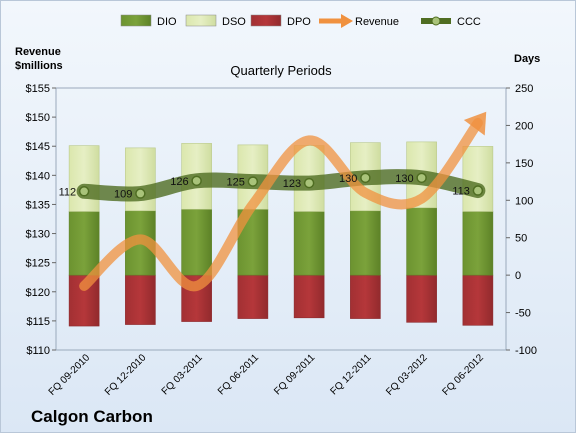 The height and width of the screenshot is (433, 576). Describe the element at coordinates (70, 375) in the screenshot. I see `category-label: FQ 09-2010` at that location.